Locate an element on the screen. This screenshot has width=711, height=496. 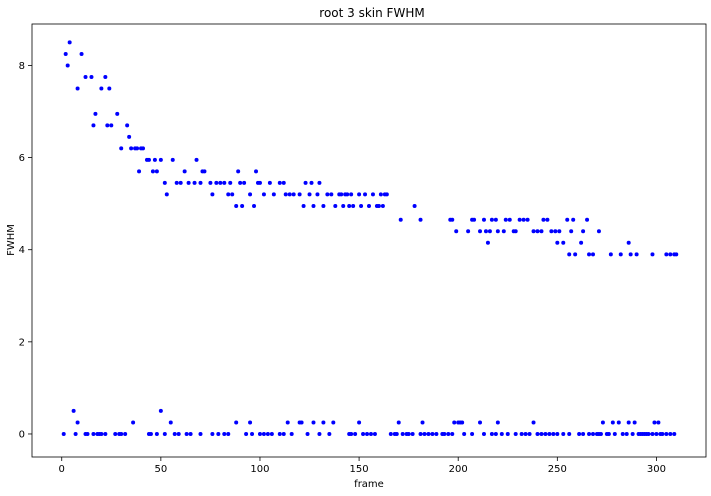
x-axis: 0 50 100 150 200 250 300 is located at coordinates (362, 466).